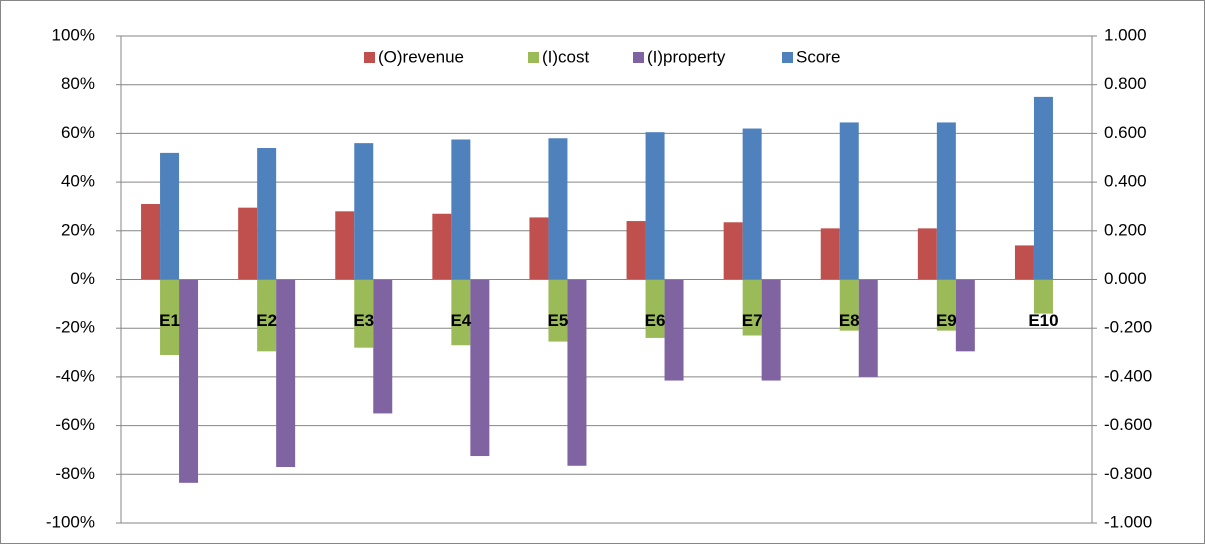 This screenshot has height=544, width=1205. Describe the element at coordinates (1128, 424) in the screenshot. I see `y2-tick-label: -0.600` at that location.